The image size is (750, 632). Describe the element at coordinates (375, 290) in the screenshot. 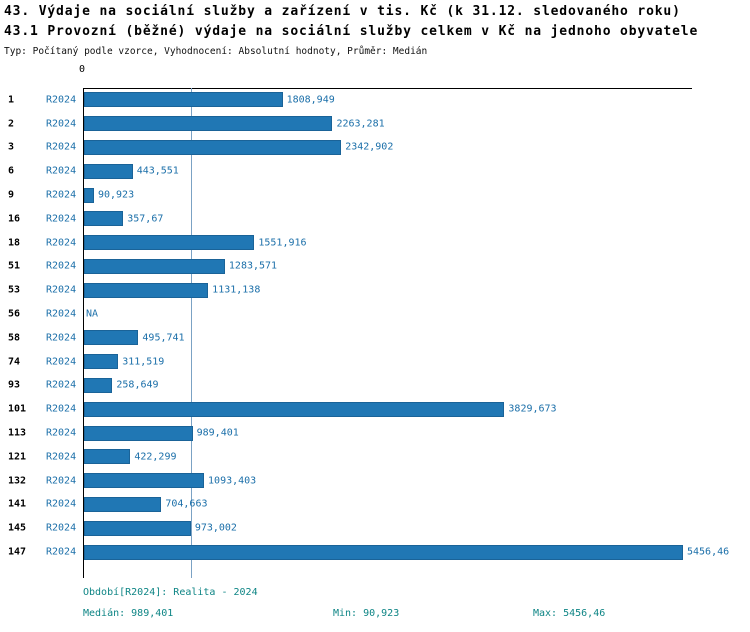

I see `chart-row: 53 R2024 1131,138` at that location.